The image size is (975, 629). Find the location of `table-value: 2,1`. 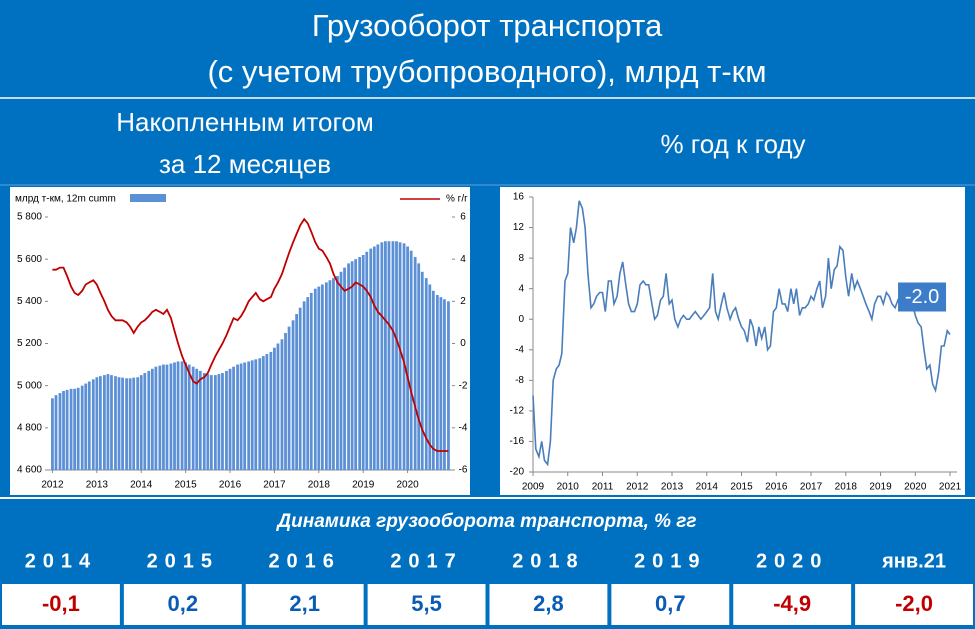

table-value: 2,1 is located at coordinates (304, 603).